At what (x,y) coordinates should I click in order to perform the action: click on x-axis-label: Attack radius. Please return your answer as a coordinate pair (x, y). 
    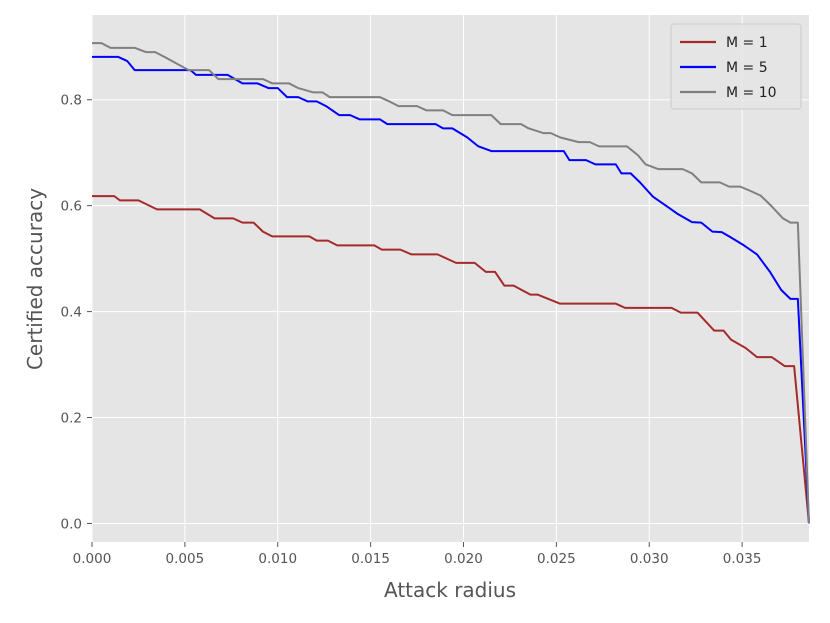
    Looking at the image, I should click on (450, 590).